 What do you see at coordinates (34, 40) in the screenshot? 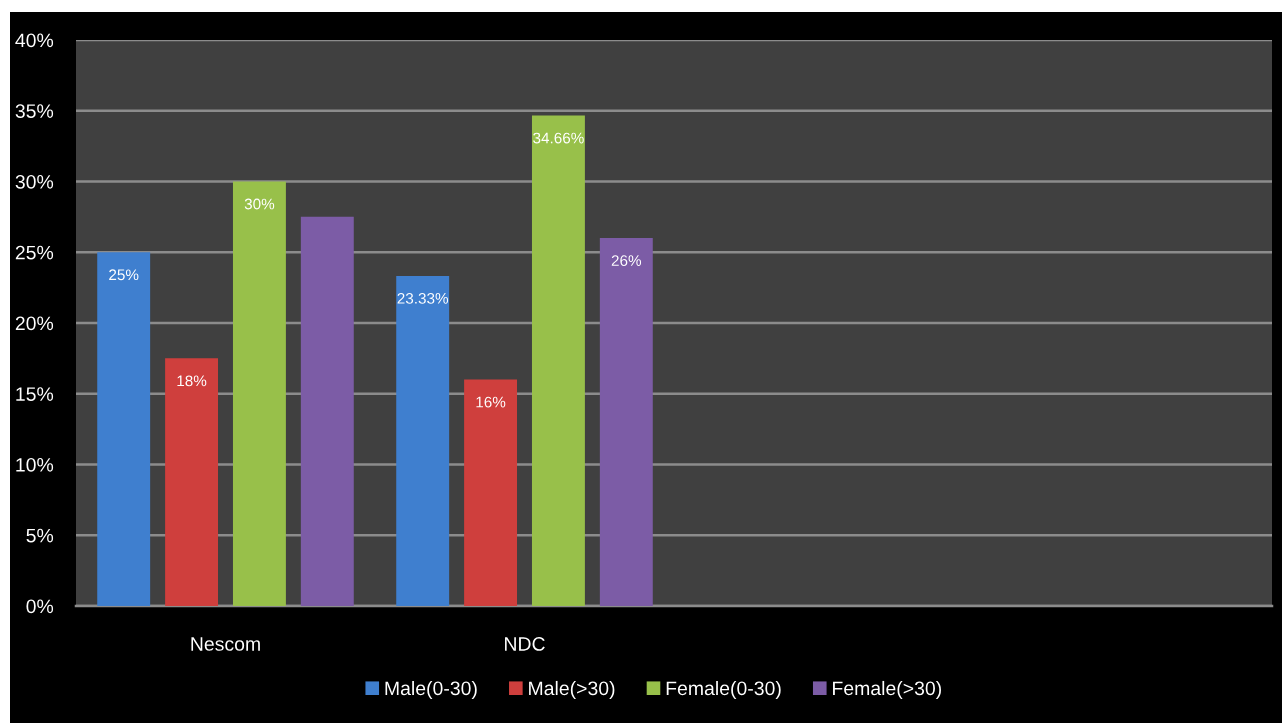
I see `y-tick-label: 40%` at bounding box center [34, 40].